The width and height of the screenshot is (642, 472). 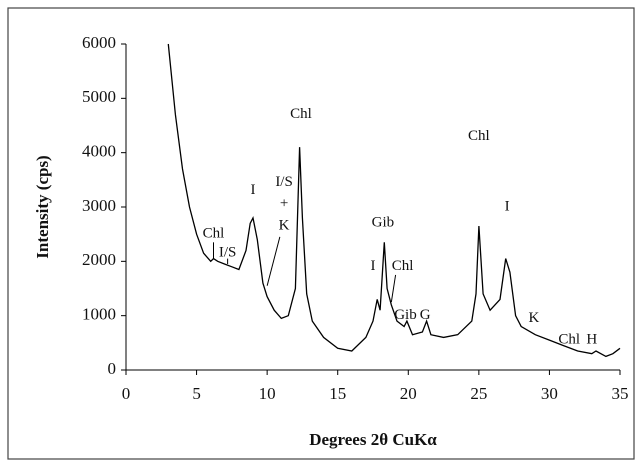 What do you see at coordinates (99, 42) in the screenshot?
I see `y-tick-label: 6000` at bounding box center [99, 42].